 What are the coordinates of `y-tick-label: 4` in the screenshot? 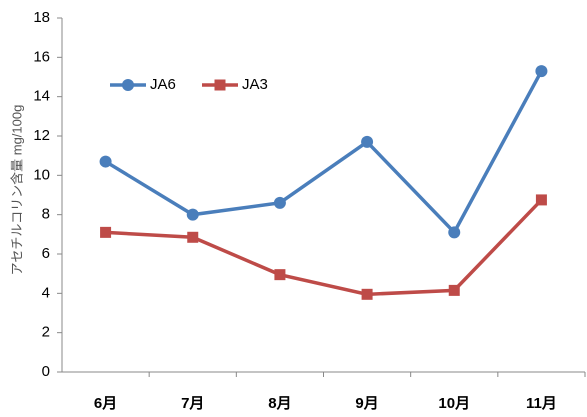 It's located at (46, 292).